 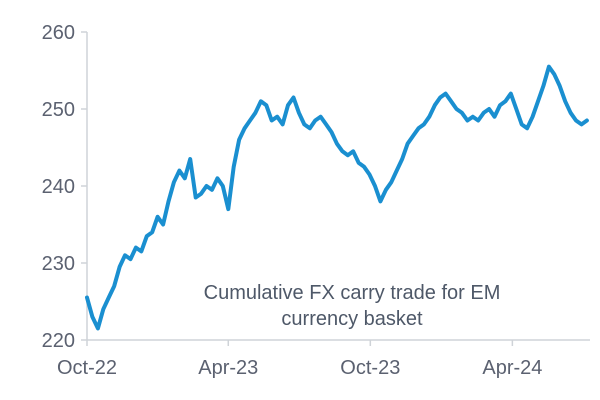 I want to click on y-tick-label: 240, so click(x=58, y=187).